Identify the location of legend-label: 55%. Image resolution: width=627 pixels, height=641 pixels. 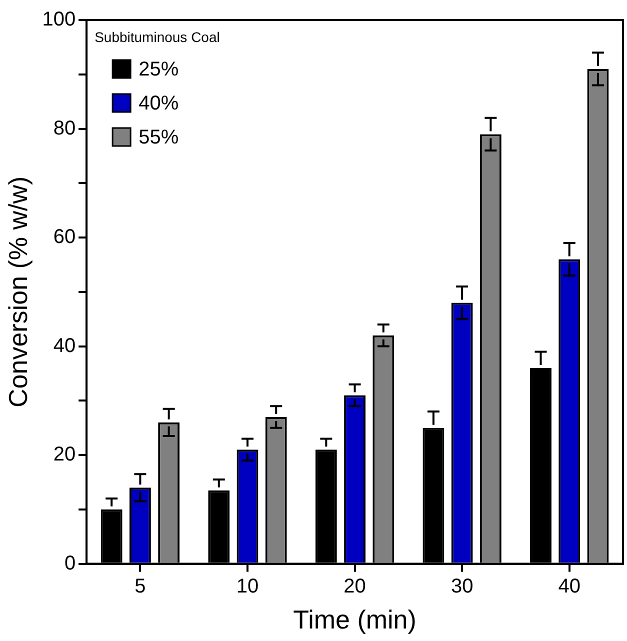
(158, 137).